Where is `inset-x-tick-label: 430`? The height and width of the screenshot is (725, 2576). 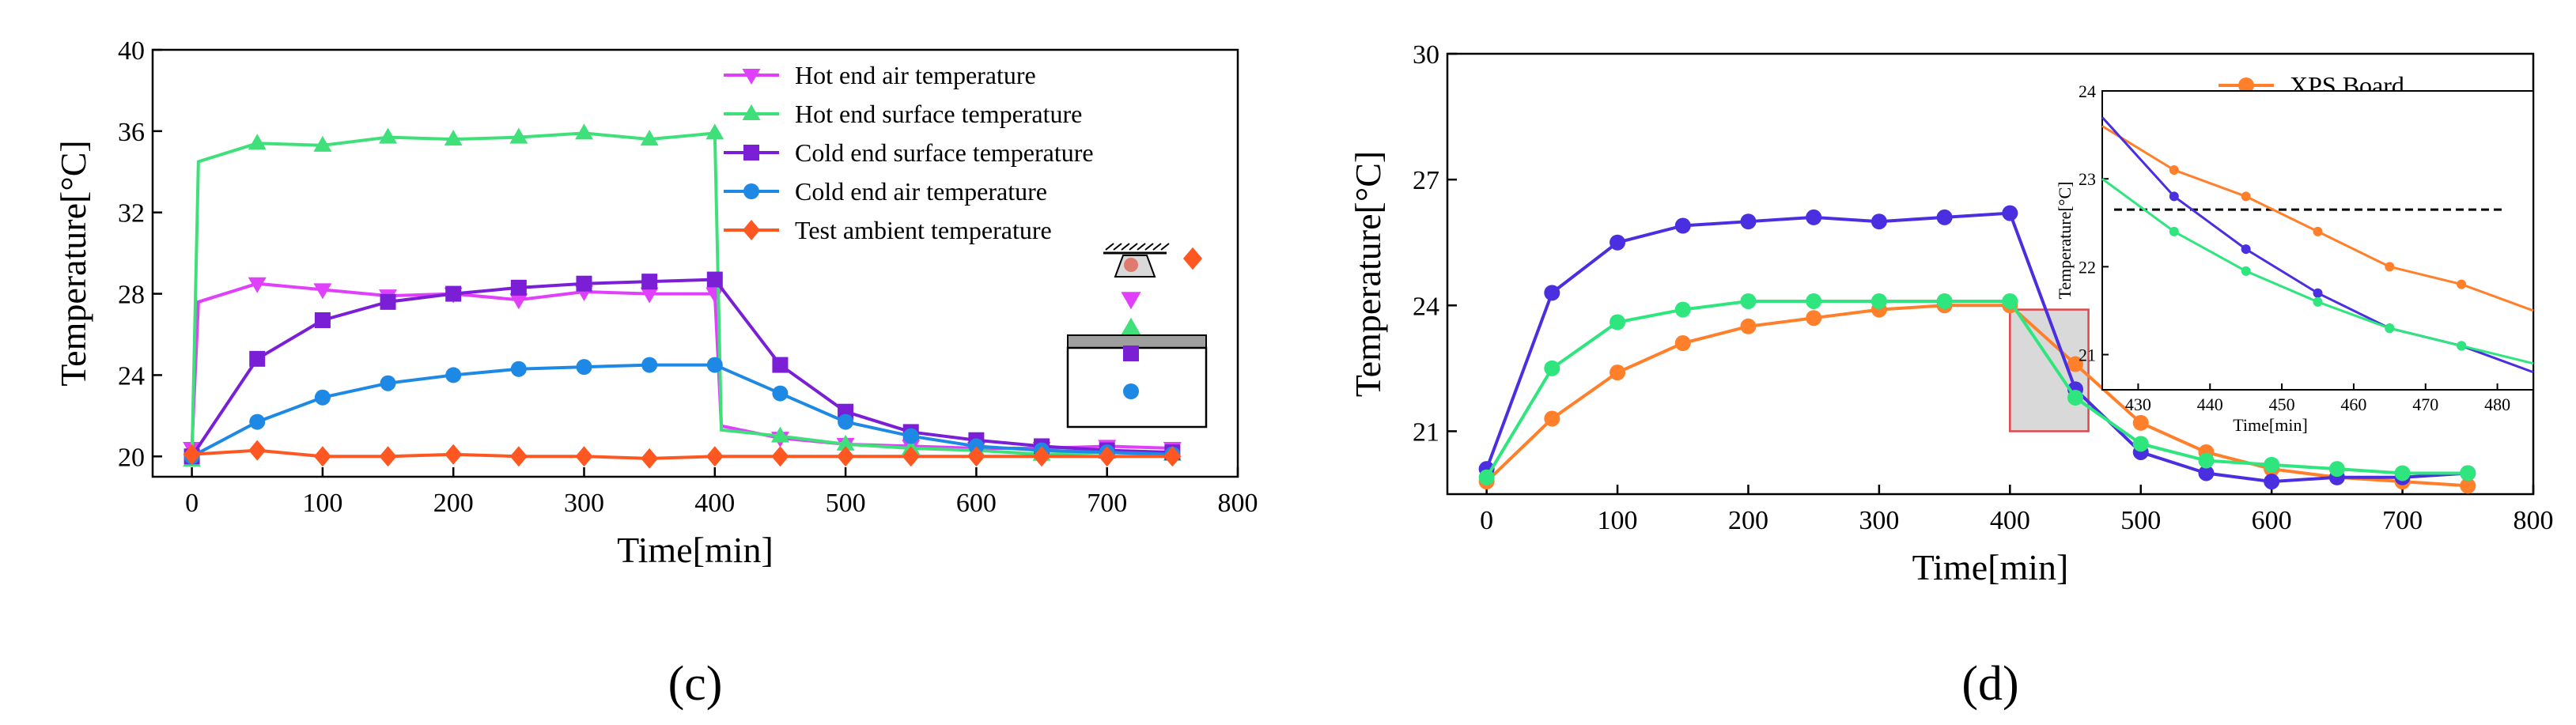 inset-x-tick-label: 430 is located at coordinates (2138, 404).